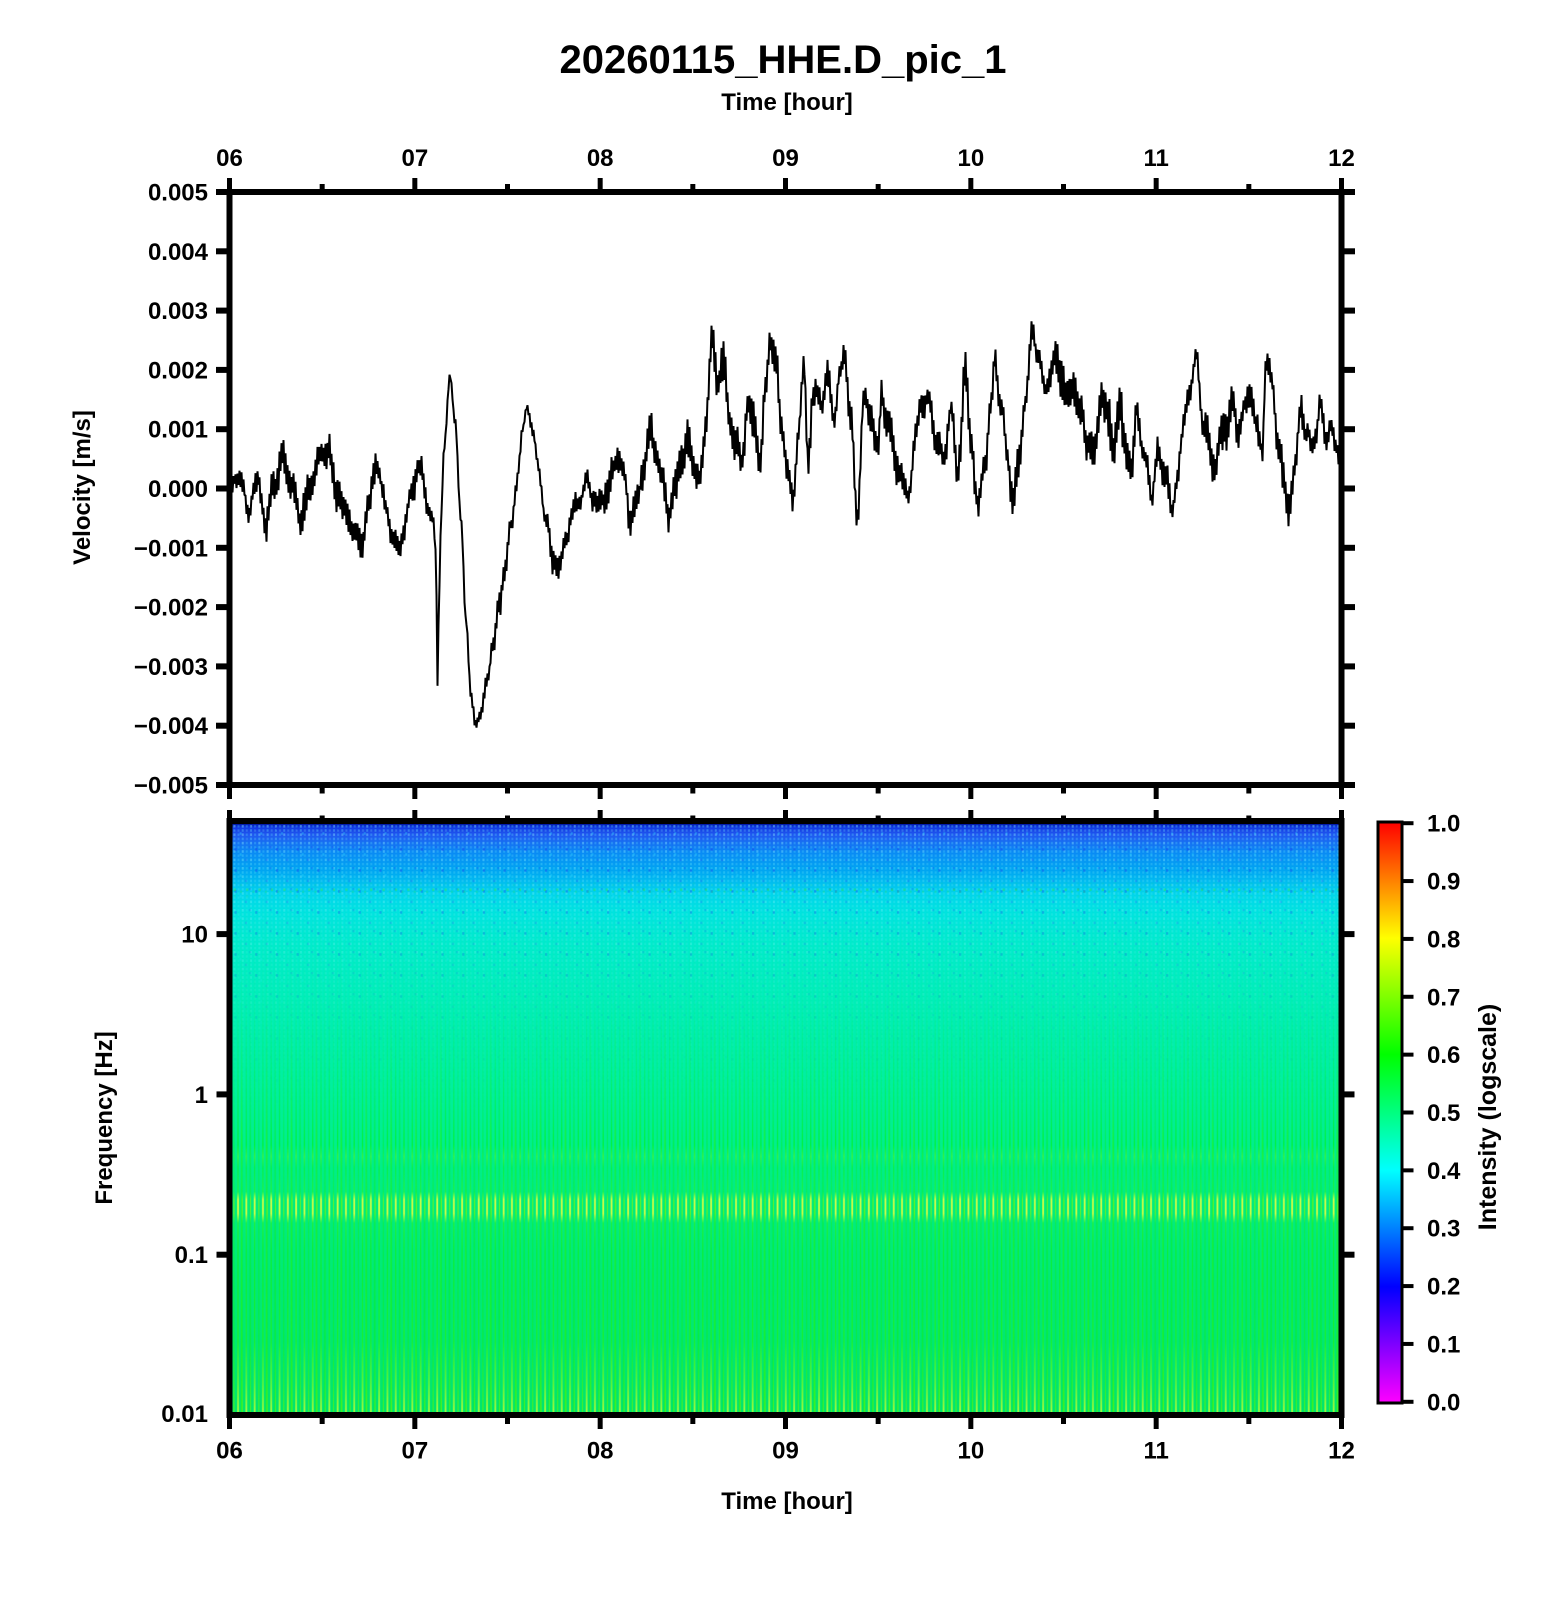  Describe the element at coordinates (171, 786) in the screenshot. I see `svg-text: −0.005` at that location.